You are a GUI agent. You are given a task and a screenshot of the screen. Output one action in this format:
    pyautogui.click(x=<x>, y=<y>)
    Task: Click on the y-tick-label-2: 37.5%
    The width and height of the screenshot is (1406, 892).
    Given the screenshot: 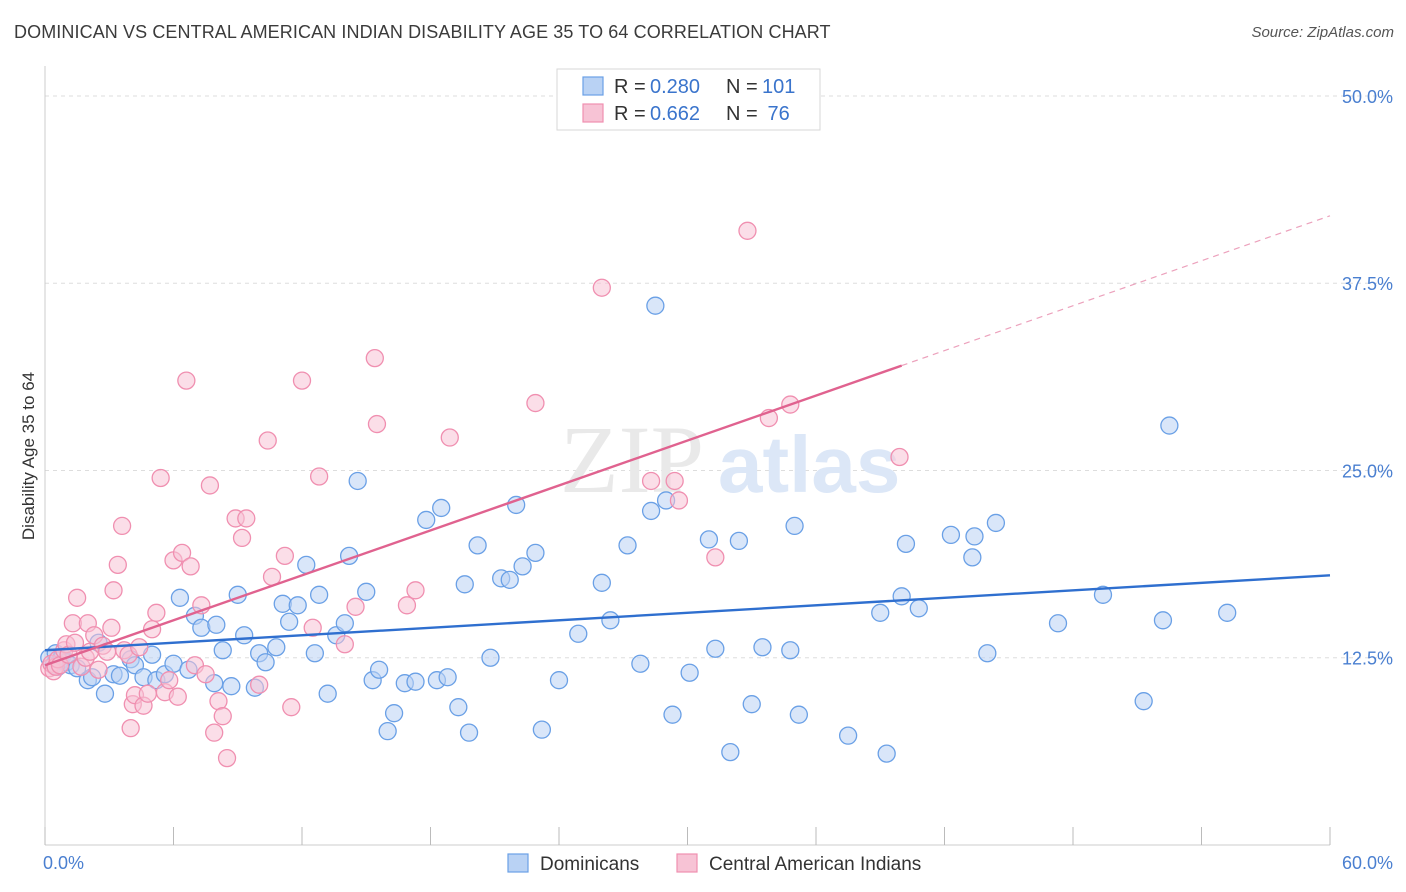 What is the action you would take?
    pyautogui.click(x=1367, y=284)
    